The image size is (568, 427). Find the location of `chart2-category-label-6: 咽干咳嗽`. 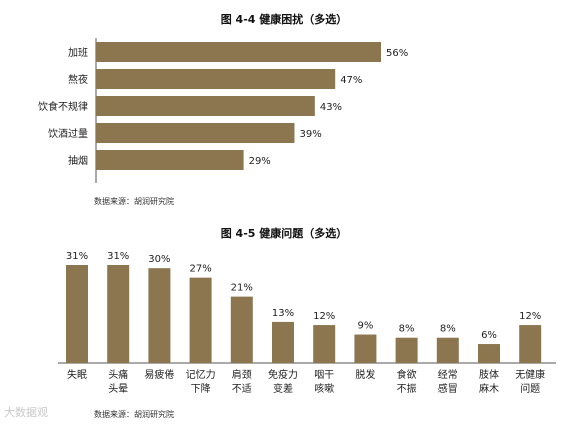

chart2-category-label-6: 咽干咳嗽 is located at coordinates (324, 382).